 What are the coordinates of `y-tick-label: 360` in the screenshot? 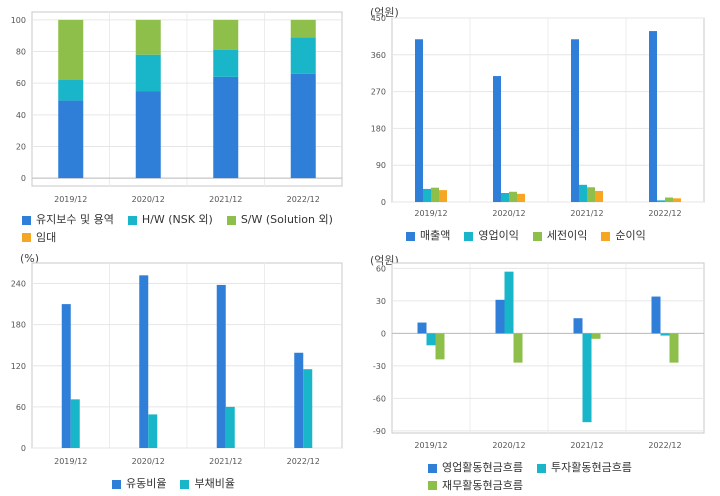 It's located at (378, 55).